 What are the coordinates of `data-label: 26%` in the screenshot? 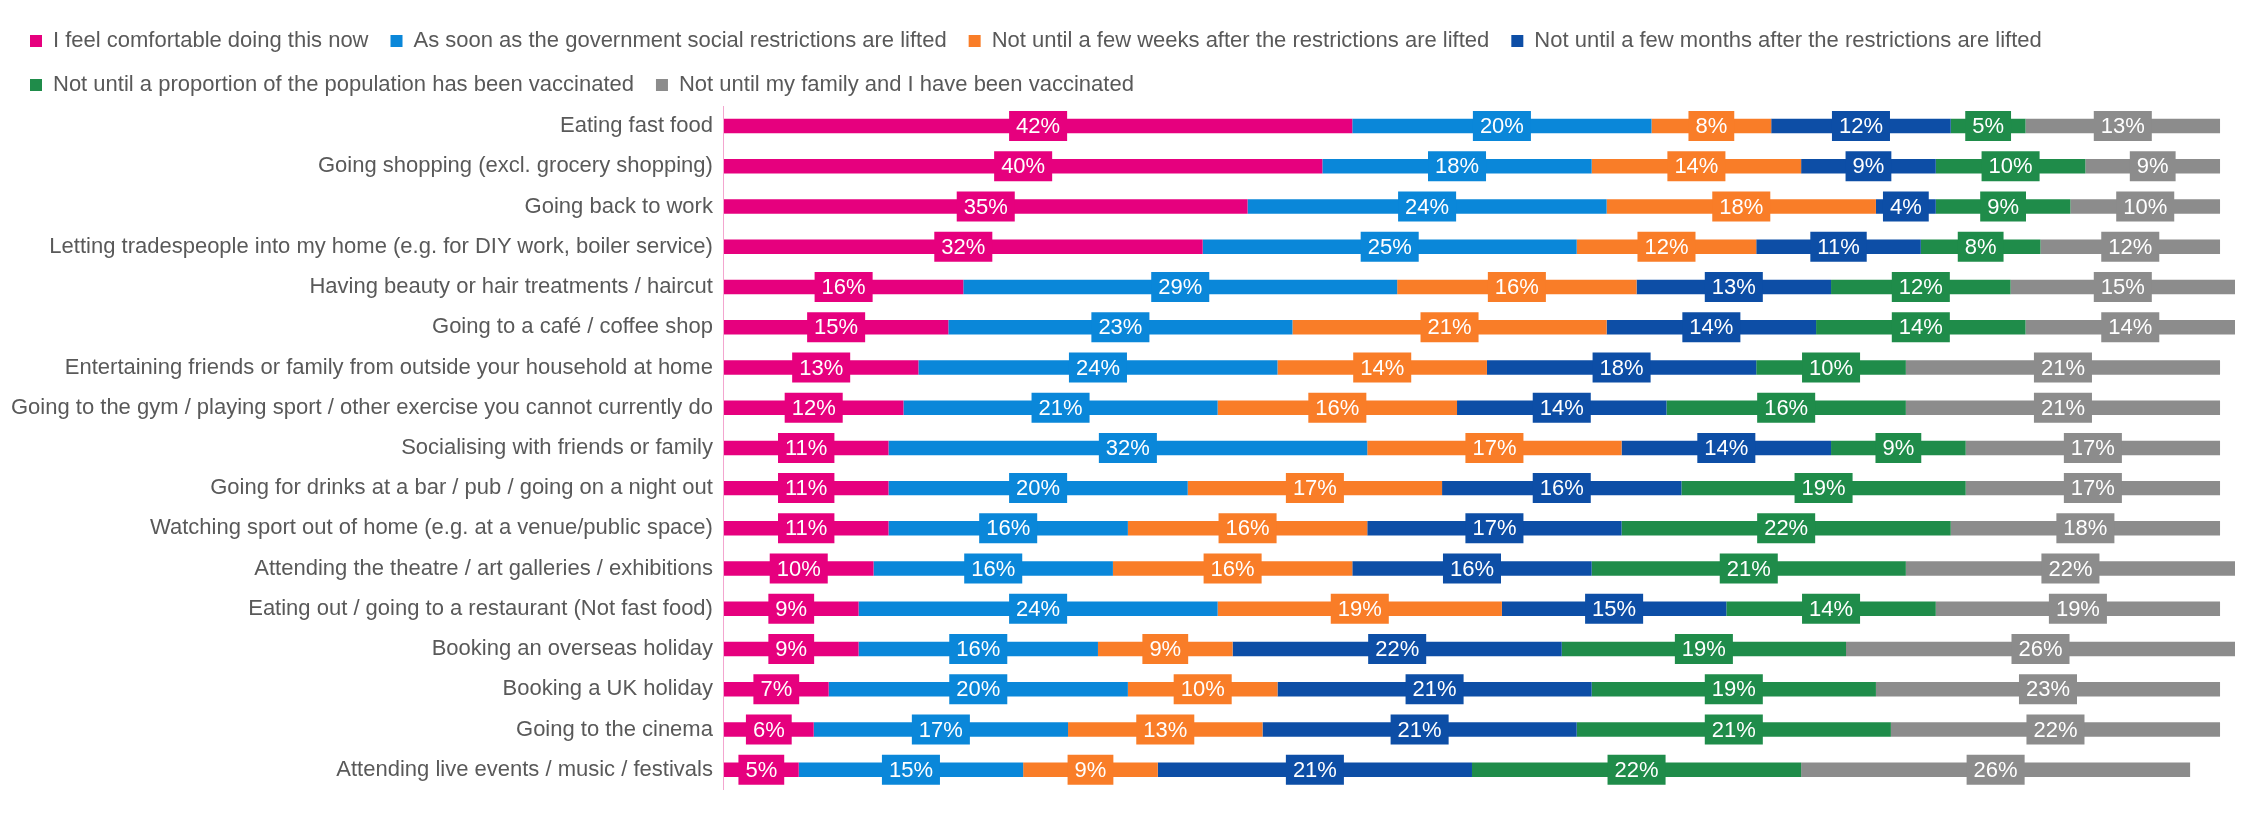 It's located at (2040, 649).